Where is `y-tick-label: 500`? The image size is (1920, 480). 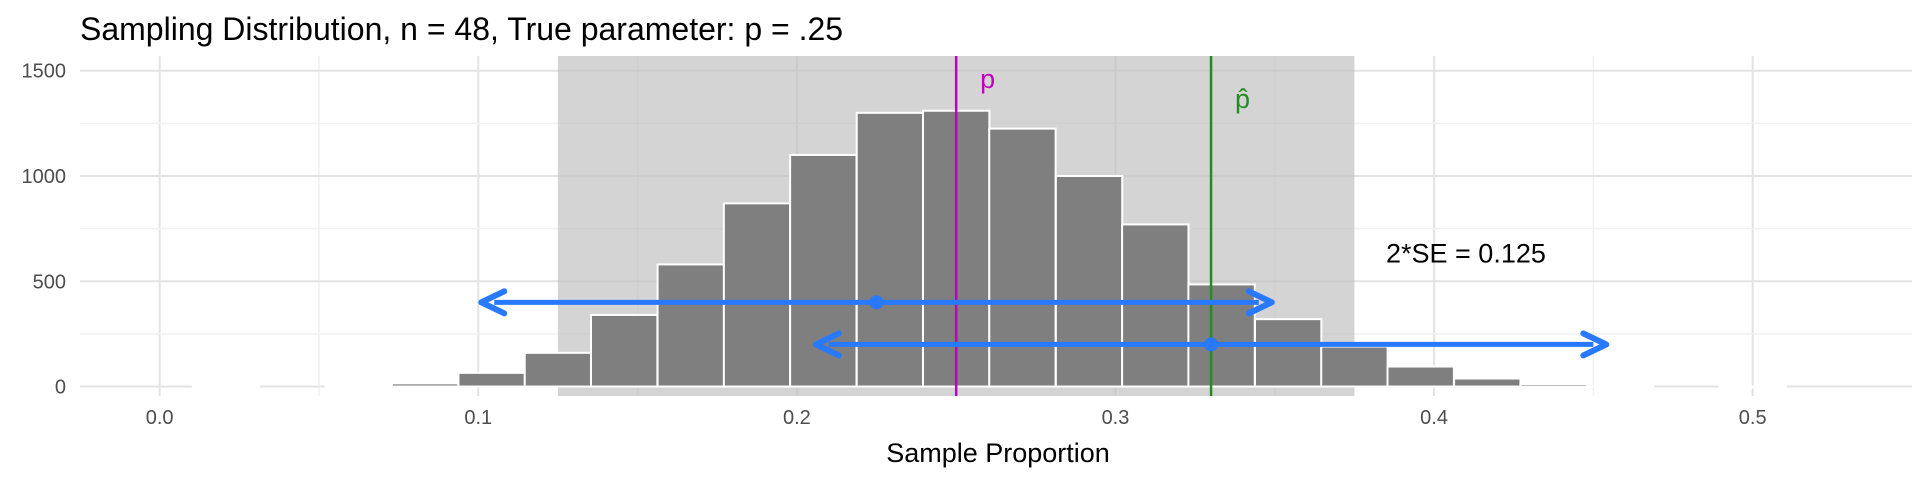 y-tick-label: 500 is located at coordinates (49, 282).